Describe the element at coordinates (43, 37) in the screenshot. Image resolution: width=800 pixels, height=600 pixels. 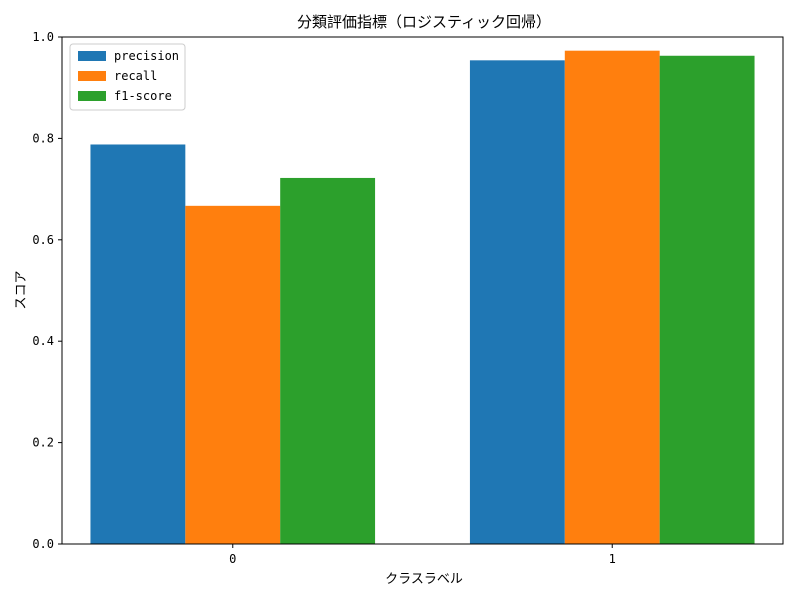
I see `y-tick-label: 1.0` at that location.